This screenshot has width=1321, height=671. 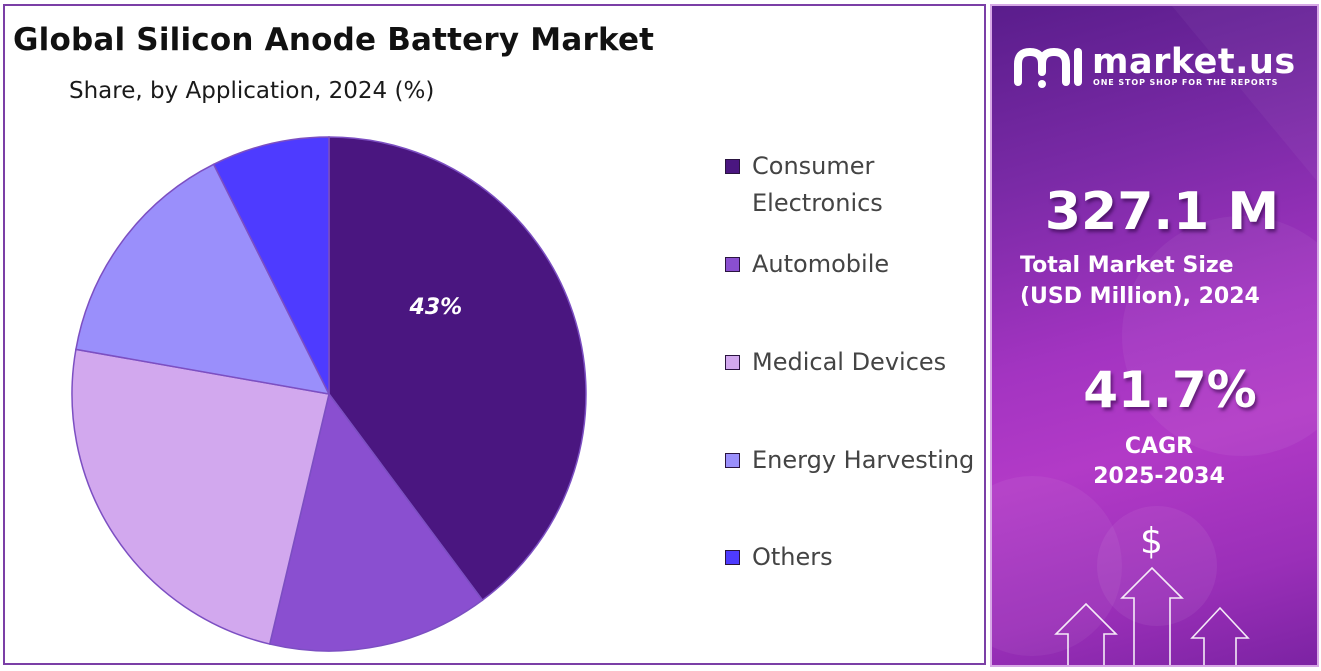 What do you see at coordinates (1127, 265) in the screenshot?
I see `market-size-label-line1: Total Market Size` at bounding box center [1127, 265].